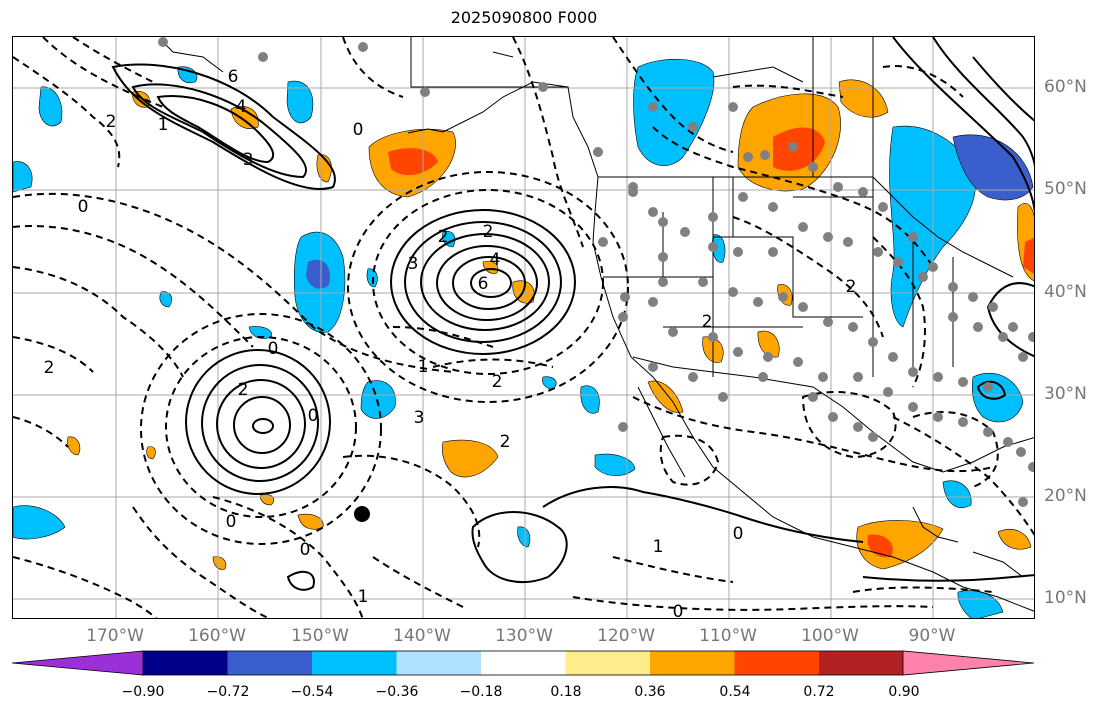 The image size is (1105, 712). Describe the element at coordinates (217, 636) in the screenshot. I see `lon-label-160w: 160°W` at that location.